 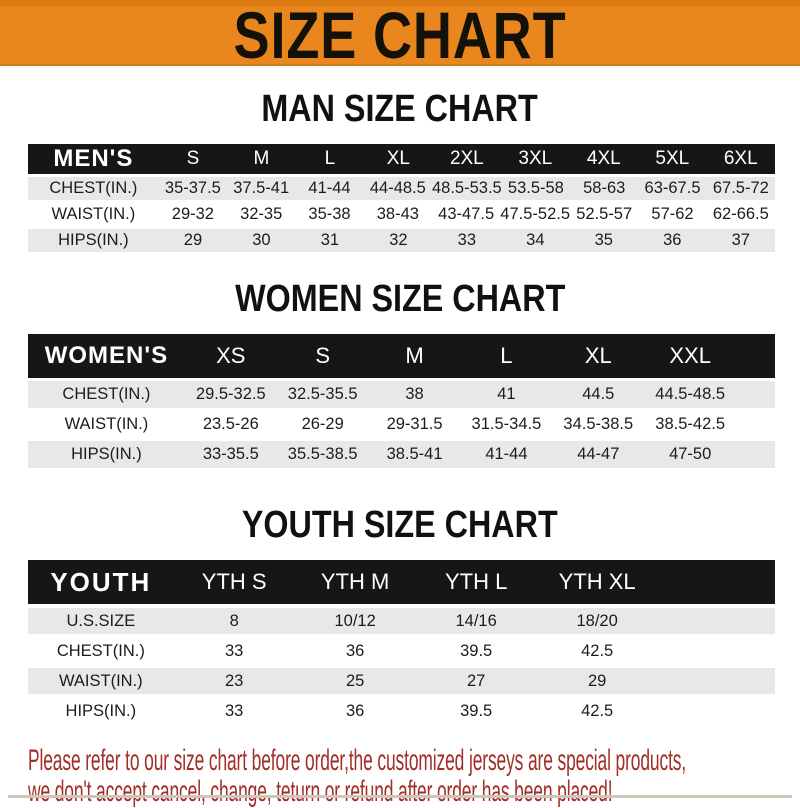 What do you see at coordinates (401, 621) in the screenshot?
I see `youth-row: U.S.SIZE 8 10/12 14/16 18/20` at bounding box center [401, 621].